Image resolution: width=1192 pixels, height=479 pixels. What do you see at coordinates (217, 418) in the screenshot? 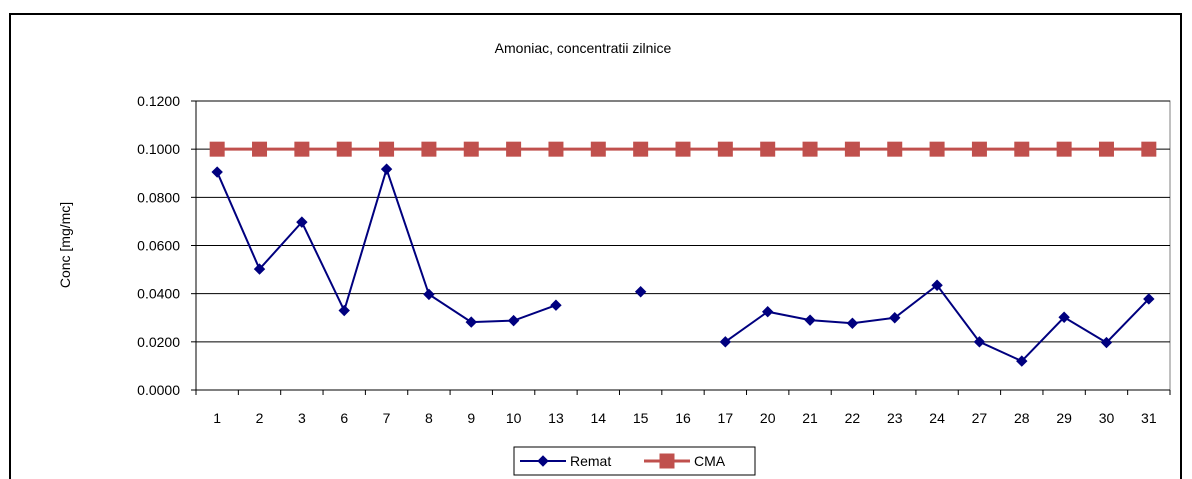
I see `x-tick-label: 1` at bounding box center [217, 418].